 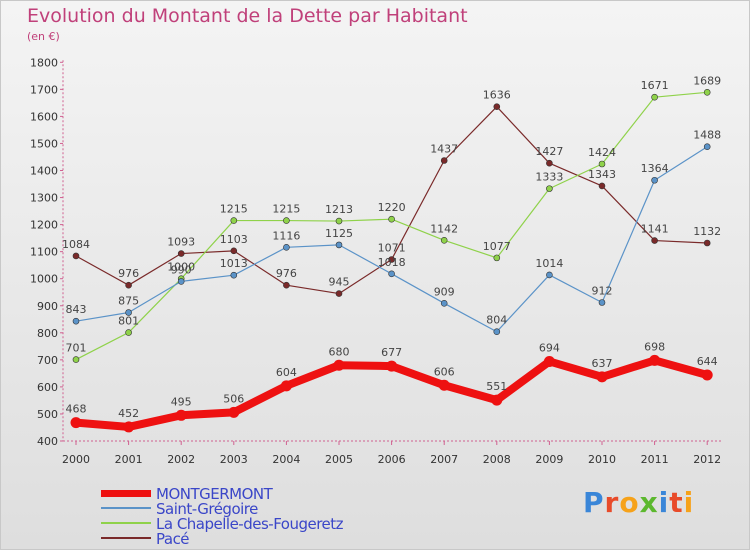 I want to click on data-label: 1333, so click(x=549, y=177).